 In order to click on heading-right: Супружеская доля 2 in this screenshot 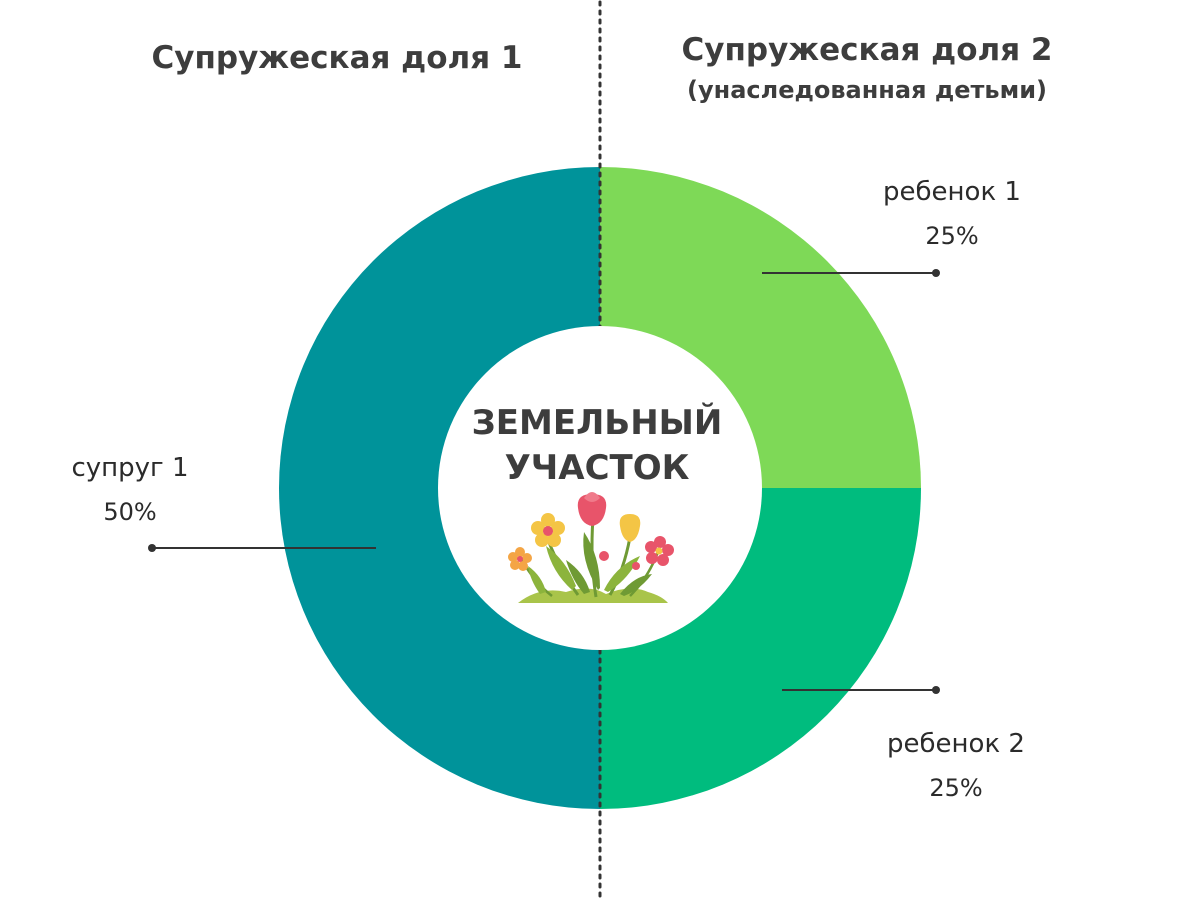, I will do `click(867, 50)`.